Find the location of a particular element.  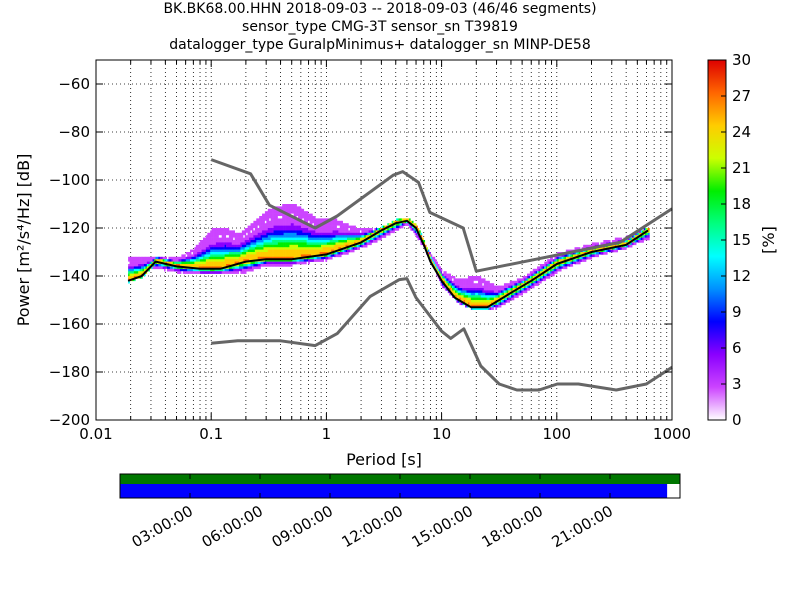

colorbar-tick-label: 27 is located at coordinates (741, 96).